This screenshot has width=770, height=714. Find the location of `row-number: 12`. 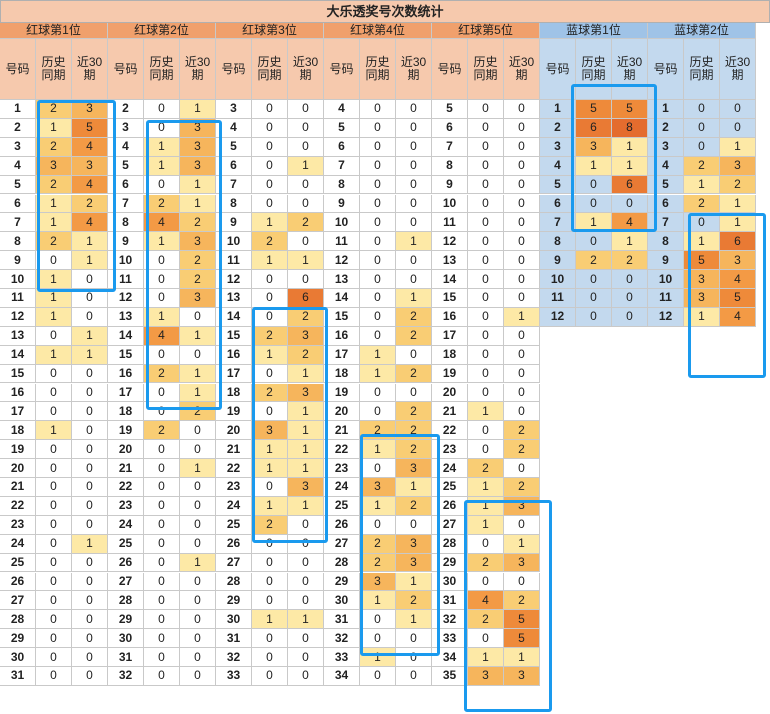

row-number: 12 is located at coordinates (666, 317).